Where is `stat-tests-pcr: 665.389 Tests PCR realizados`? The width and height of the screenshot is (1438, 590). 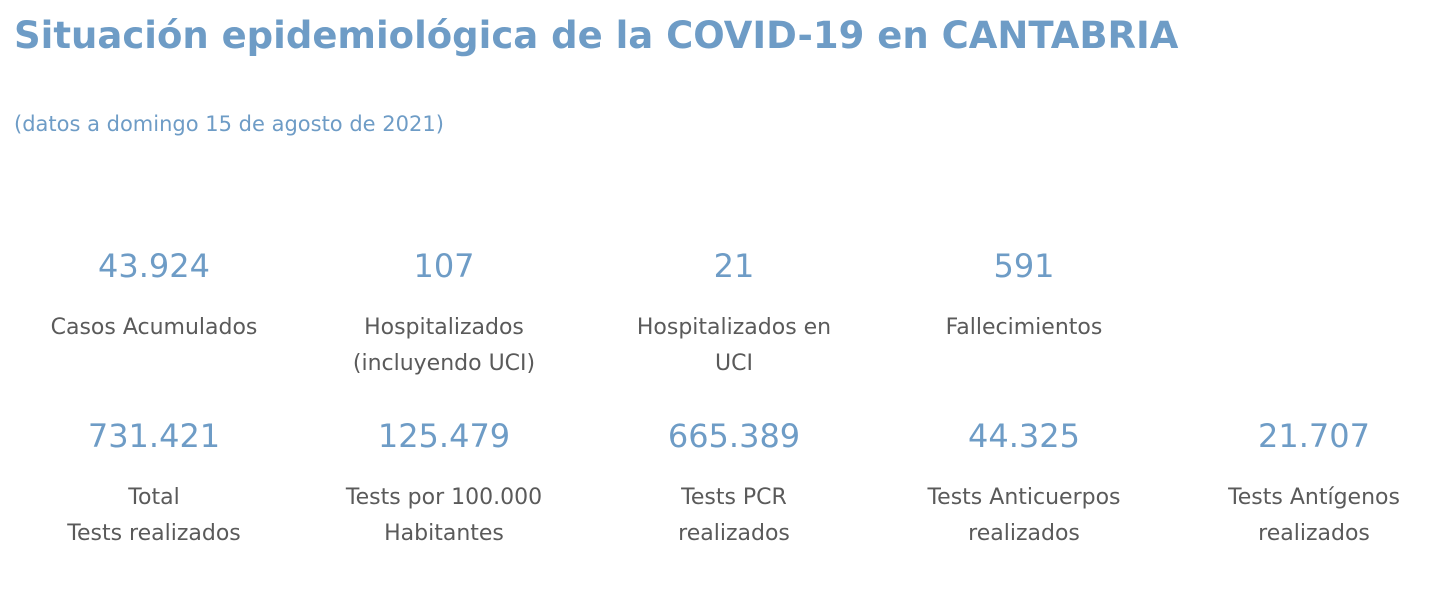 stat-tests-pcr: 665.389 Tests PCR realizados is located at coordinates (734, 484).